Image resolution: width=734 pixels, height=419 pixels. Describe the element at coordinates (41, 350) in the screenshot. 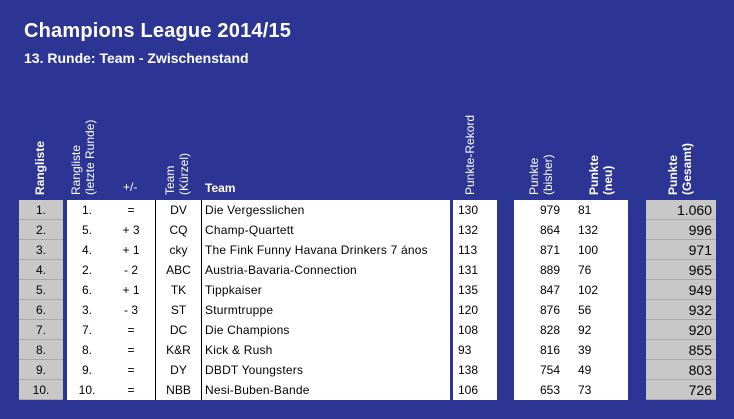

I see `rank-cell: 8.` at that location.